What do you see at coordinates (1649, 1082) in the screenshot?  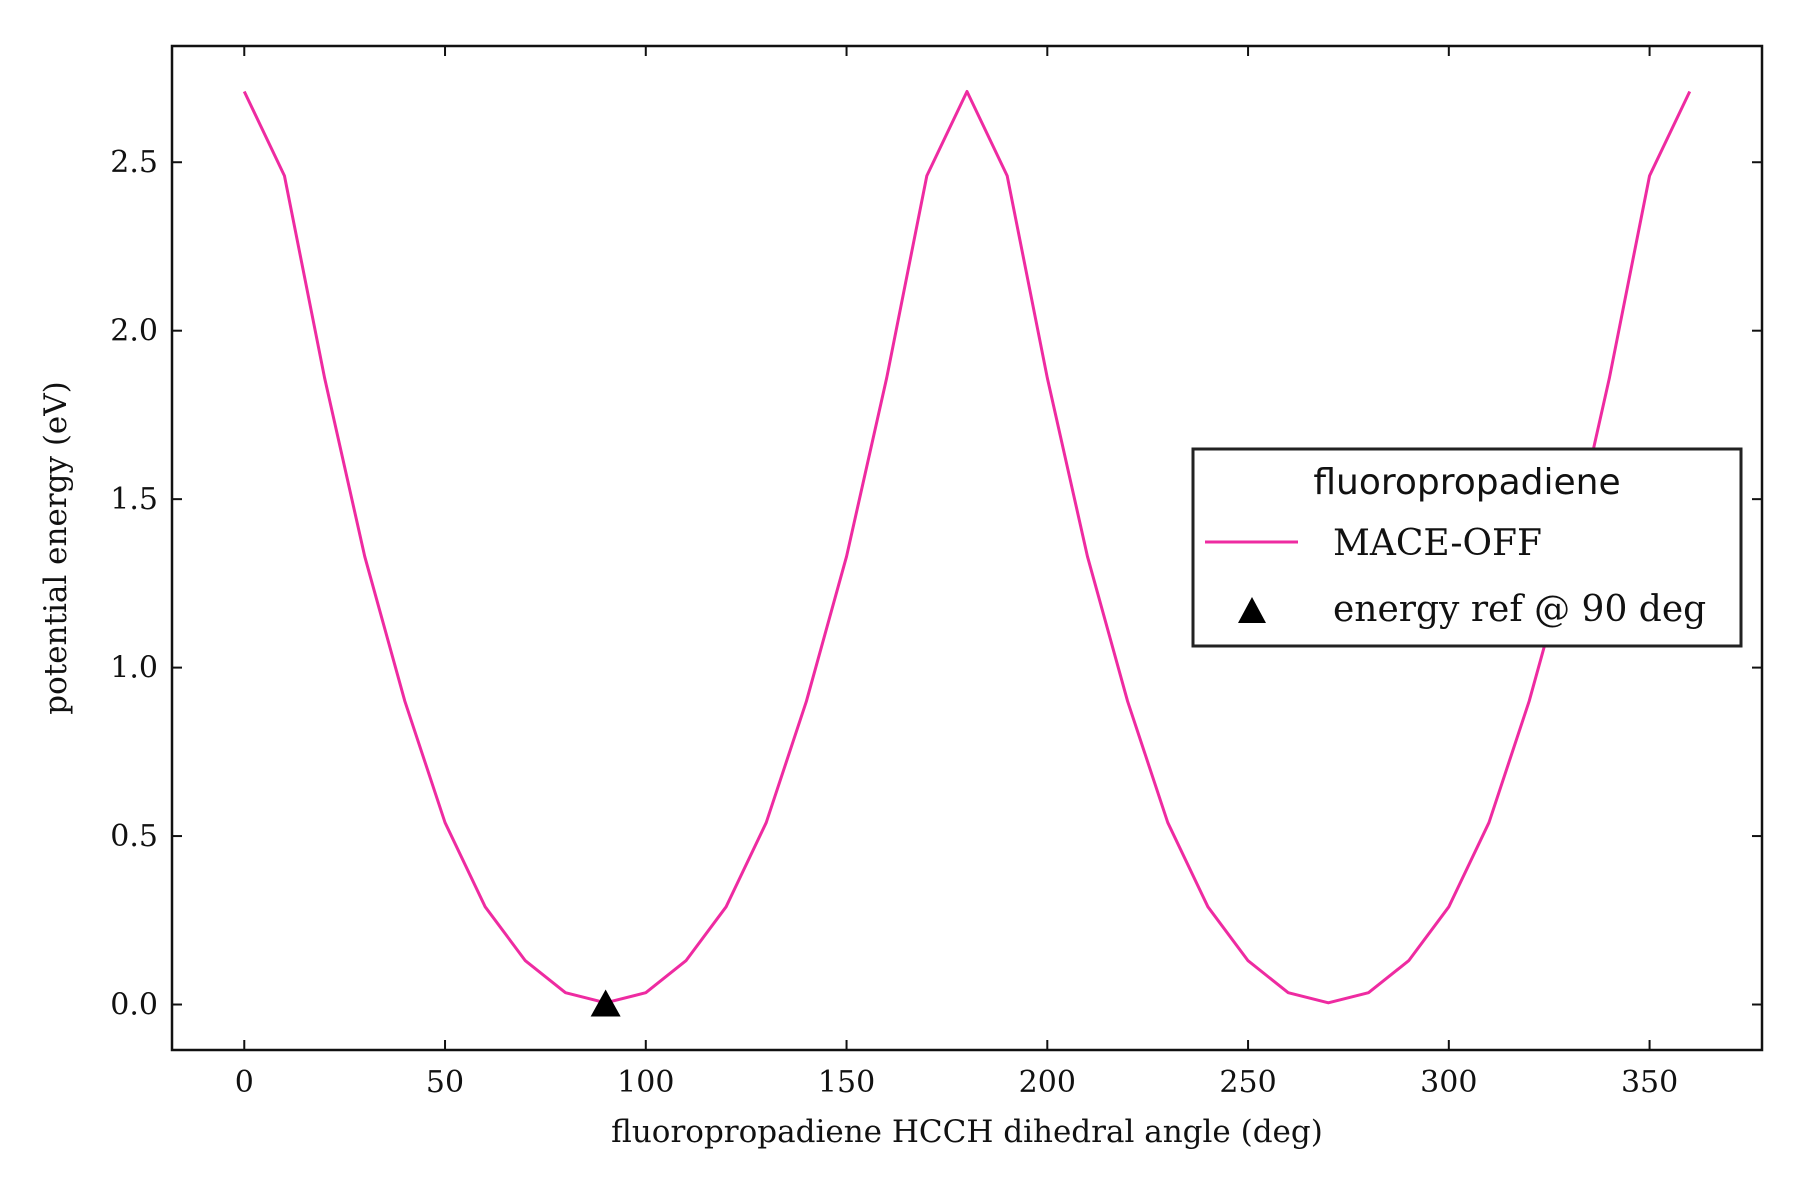 I see `x-tick-label: 350` at bounding box center [1649, 1082].